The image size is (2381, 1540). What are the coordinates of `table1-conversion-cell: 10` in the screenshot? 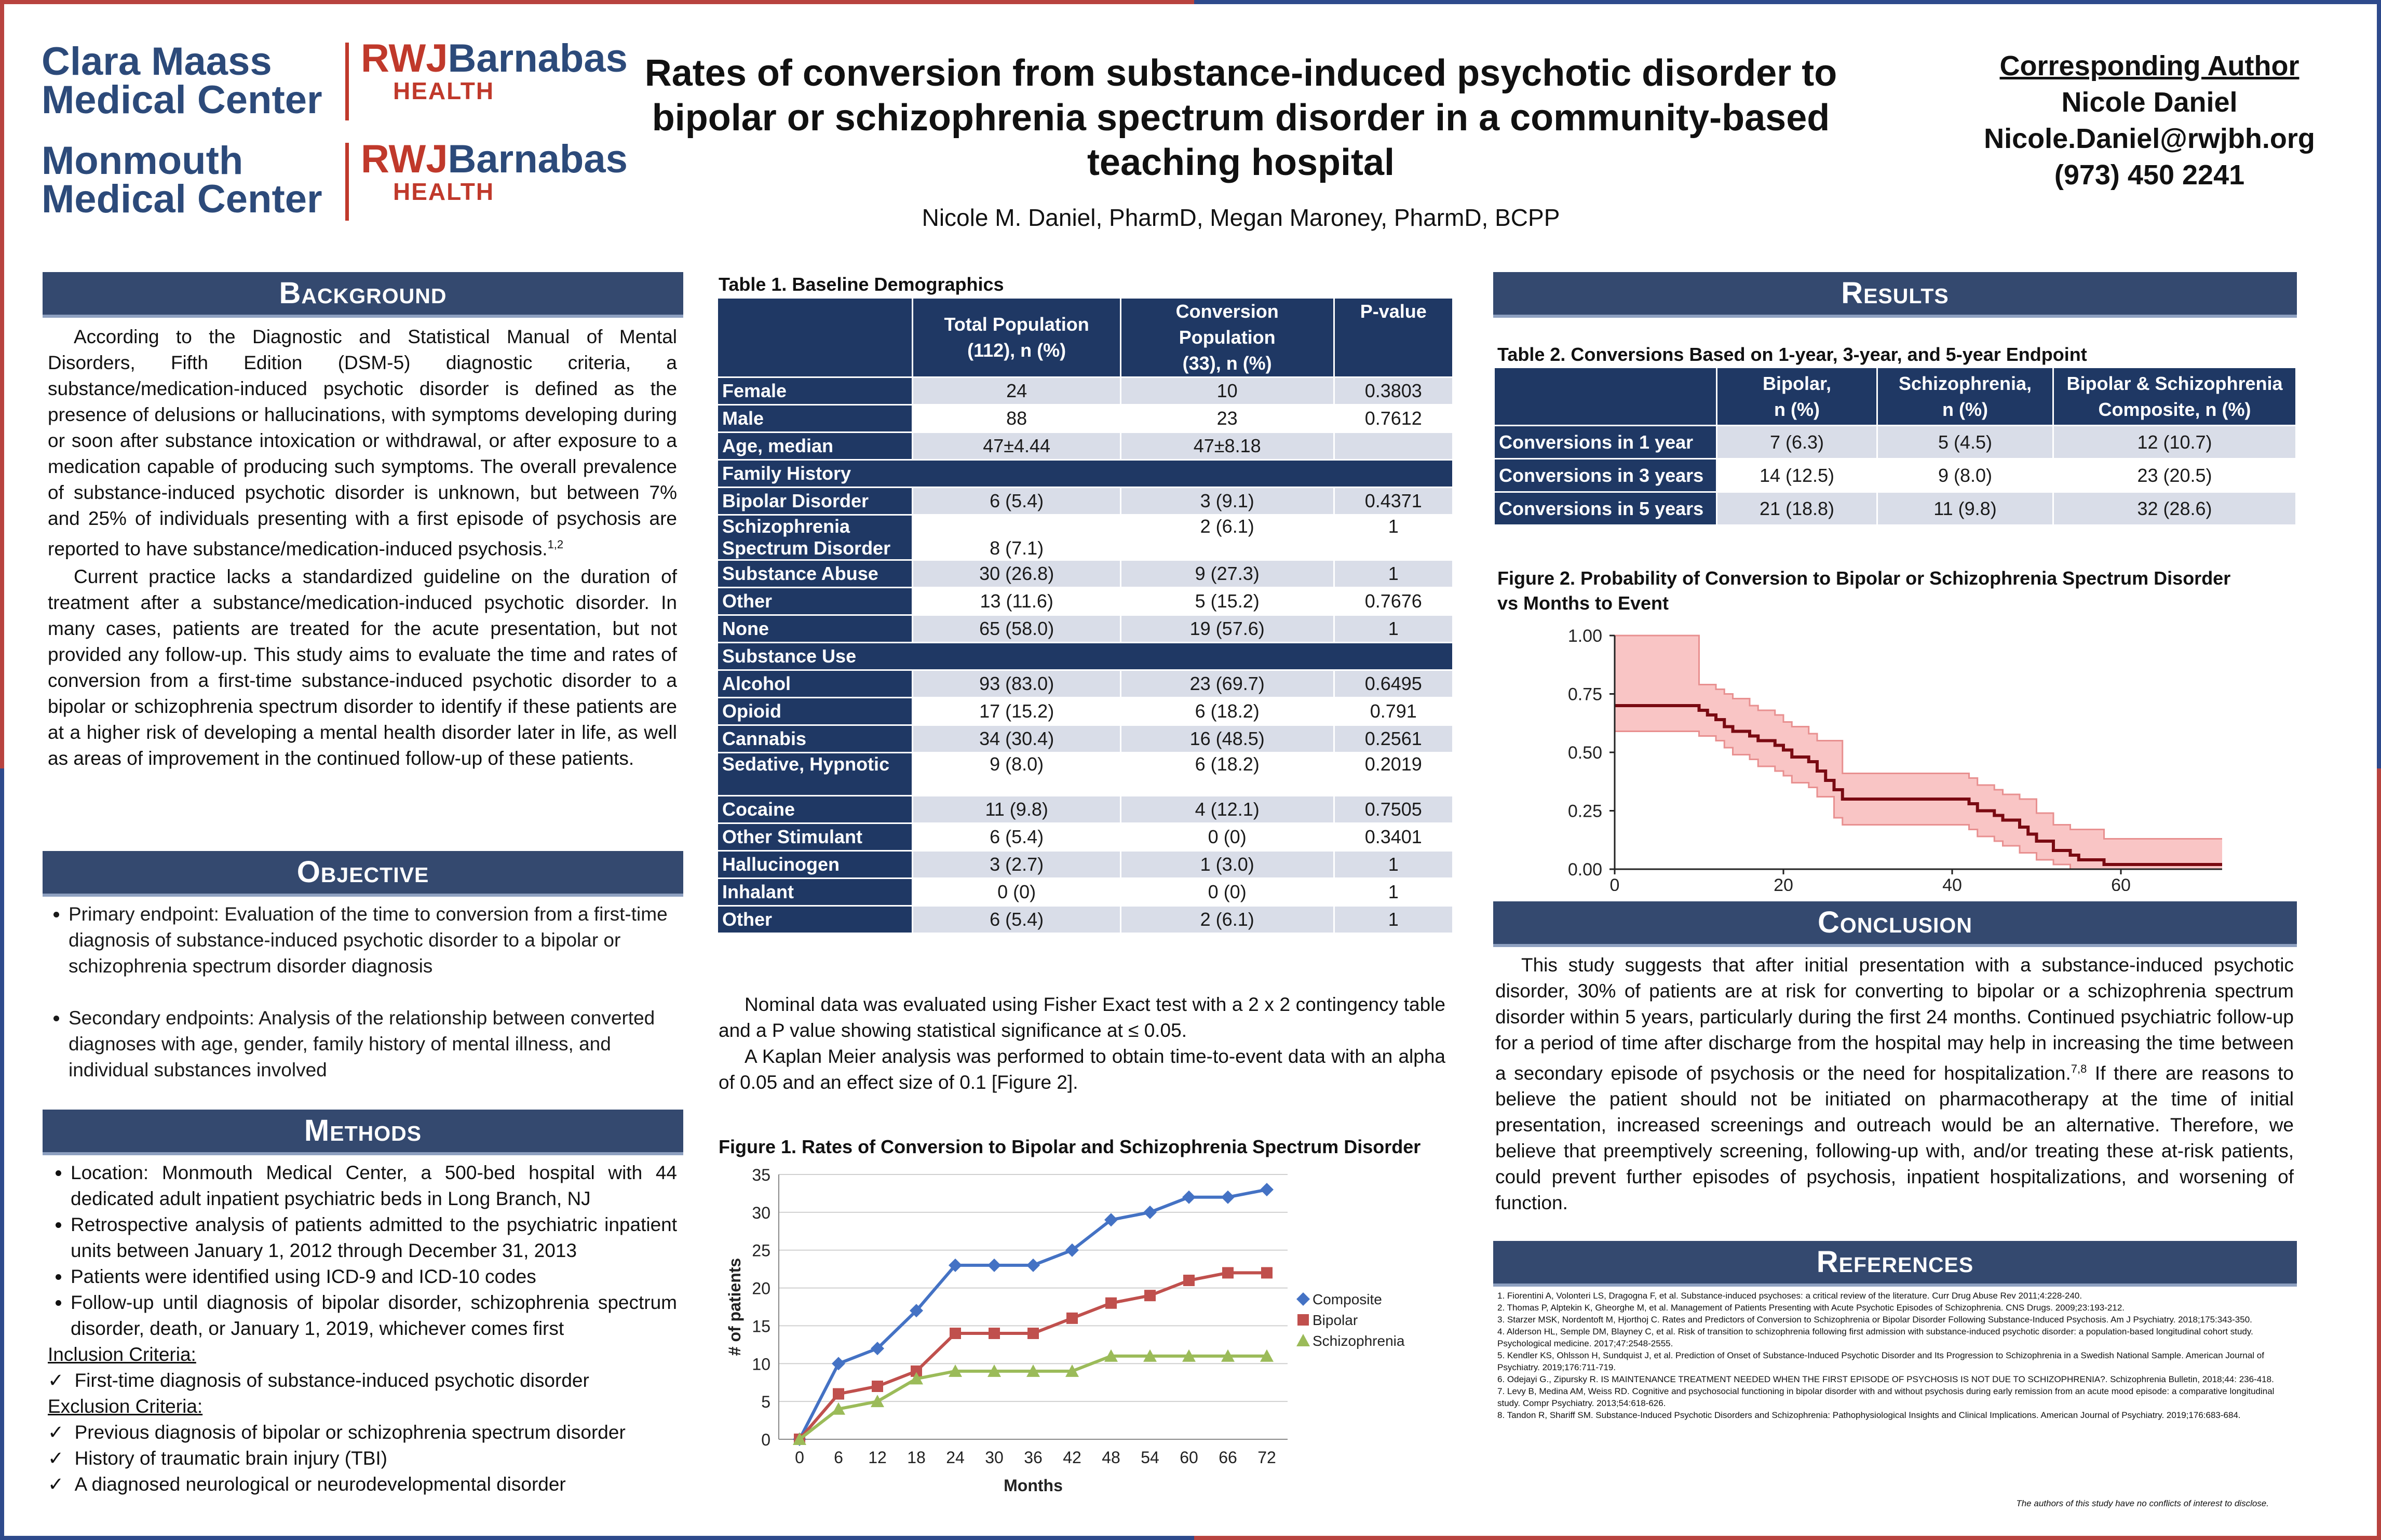 It's located at (1227, 391).